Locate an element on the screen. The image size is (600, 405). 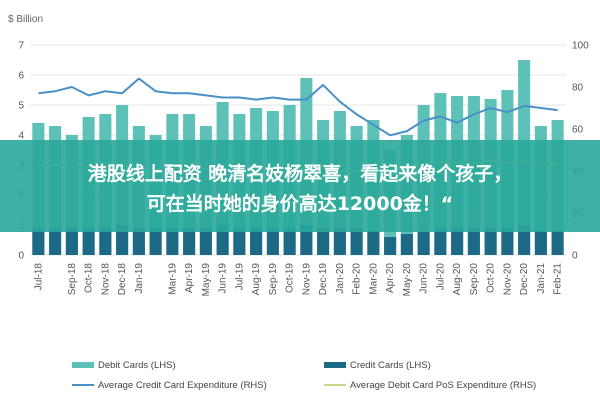
legend-swatch-debit-cards is located at coordinates (83, 365).